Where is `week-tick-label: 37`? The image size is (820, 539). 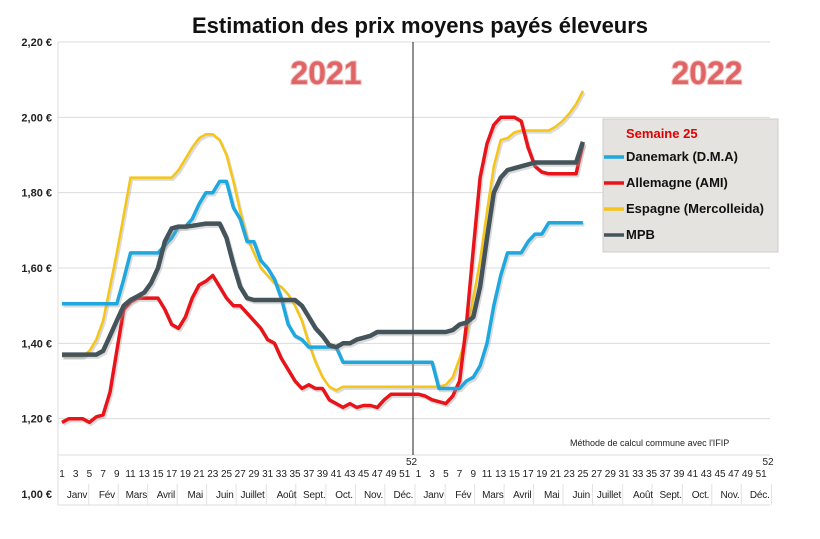 week-tick-label: 37 is located at coordinates (309, 474).